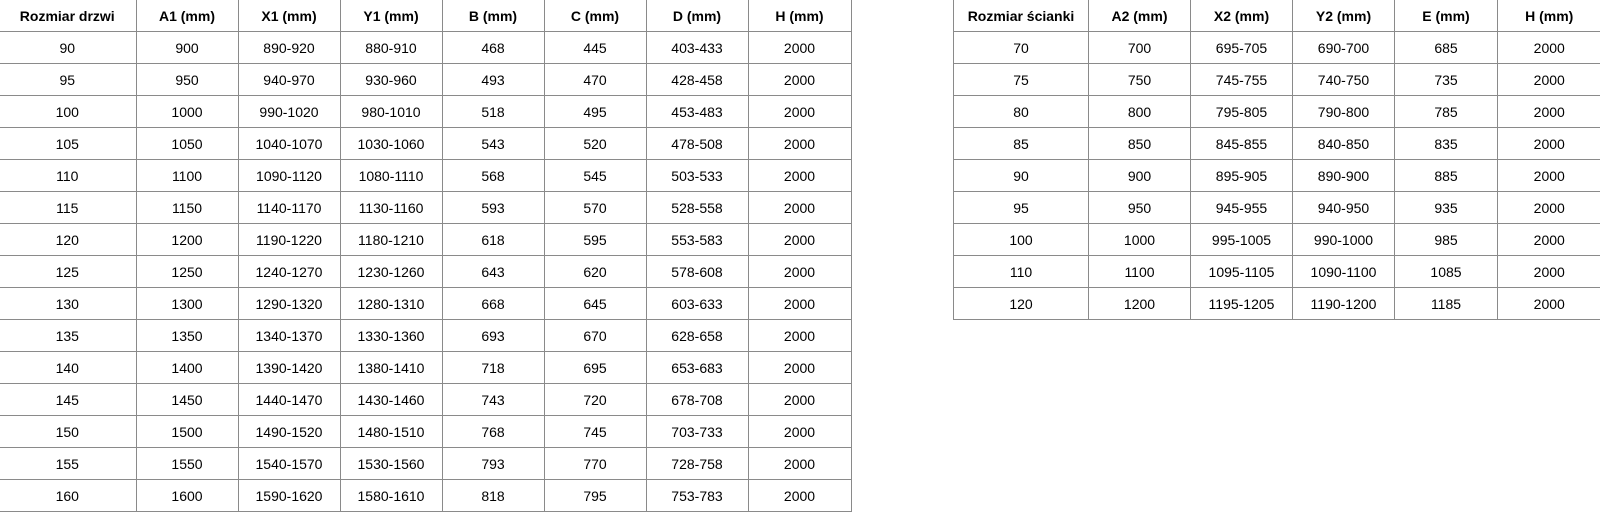 The image size is (1600, 514). Describe the element at coordinates (697, 463) in the screenshot. I see `table-cell: 728-758` at that location.